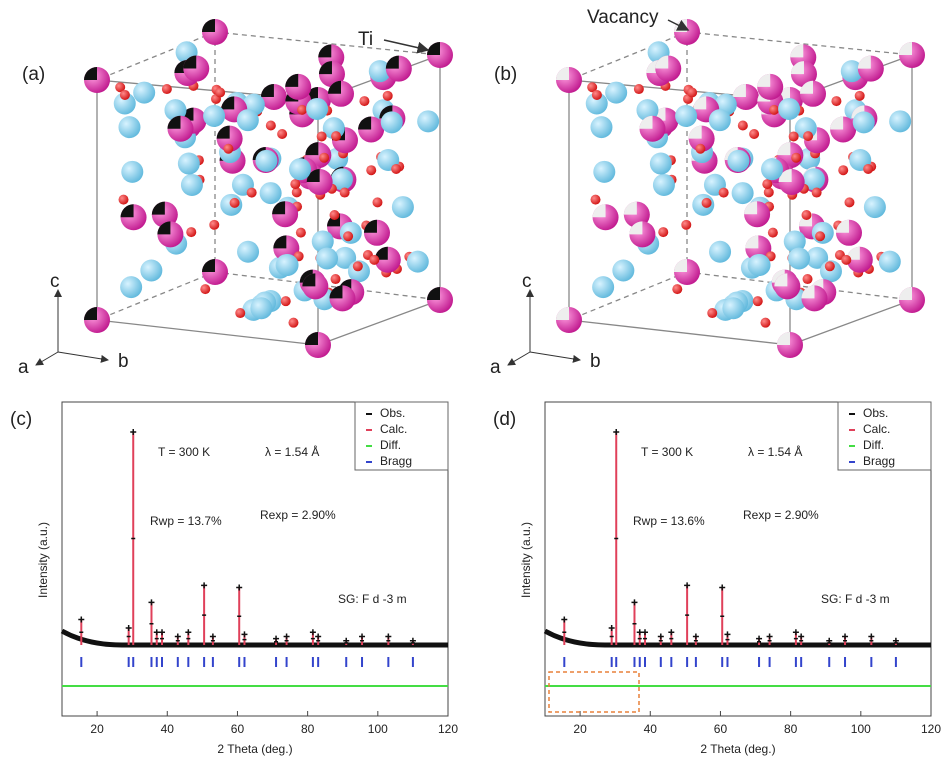  I want to click on temperature: T = 300 K, so click(184, 452).